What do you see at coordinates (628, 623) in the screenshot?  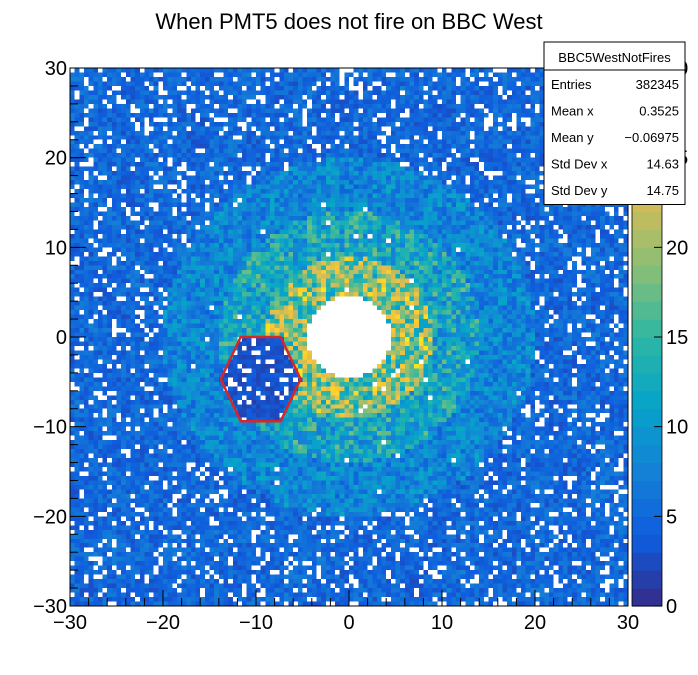 I see `x-tick-label: 30` at bounding box center [628, 623].